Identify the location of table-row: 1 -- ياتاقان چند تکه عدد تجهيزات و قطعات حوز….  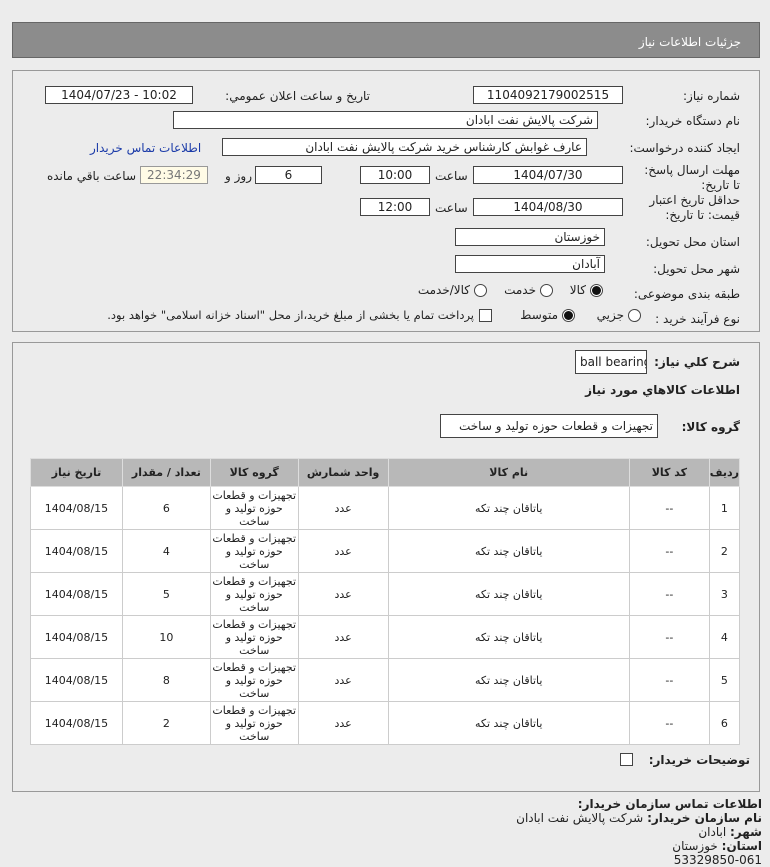
(385, 508).